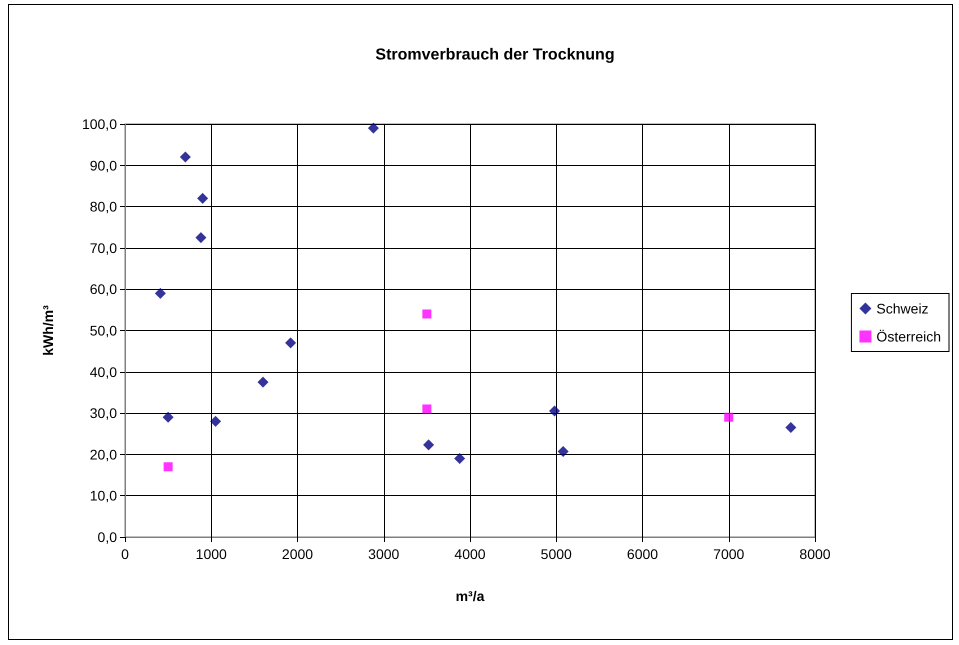 The image size is (959, 645). What do you see at coordinates (384, 554) in the screenshot?
I see `x-tick-label: 3000` at bounding box center [384, 554].